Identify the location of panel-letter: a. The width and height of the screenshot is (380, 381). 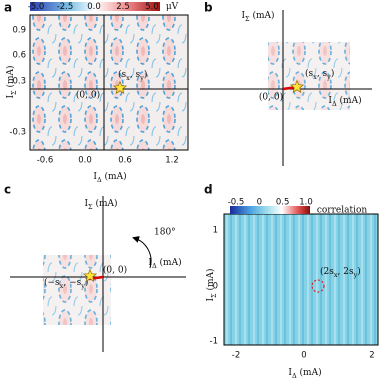
(8, 8).